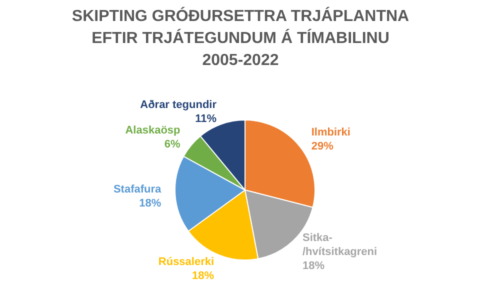 Image resolution: width=481 pixels, height=289 pixels. Describe the element at coordinates (206, 118) in the screenshot. I see `data-label: 11%` at that location.